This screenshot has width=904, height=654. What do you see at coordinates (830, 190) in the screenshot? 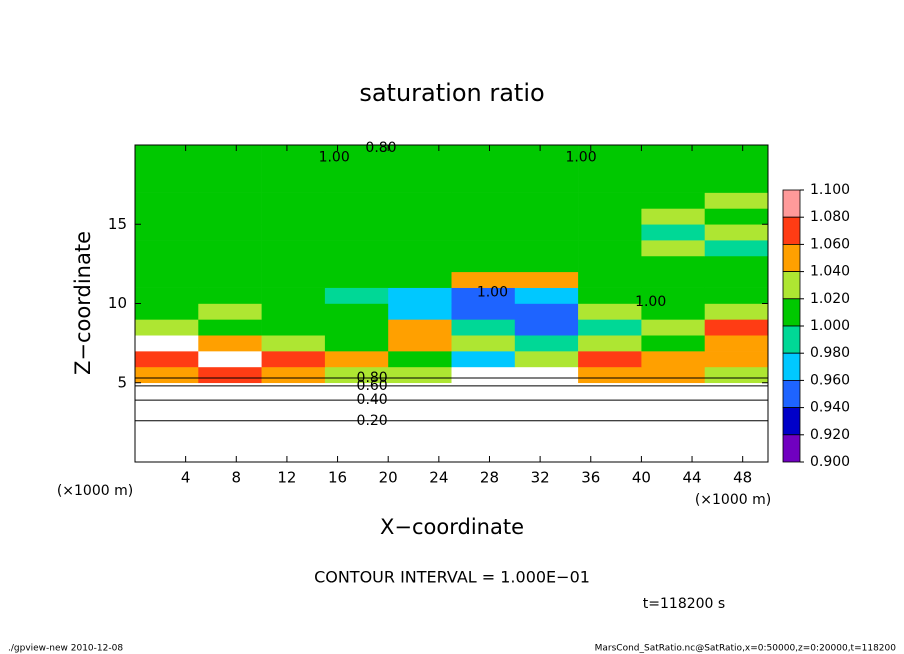
I see `colorbar-tick-label: 1.100` at bounding box center [830, 190].